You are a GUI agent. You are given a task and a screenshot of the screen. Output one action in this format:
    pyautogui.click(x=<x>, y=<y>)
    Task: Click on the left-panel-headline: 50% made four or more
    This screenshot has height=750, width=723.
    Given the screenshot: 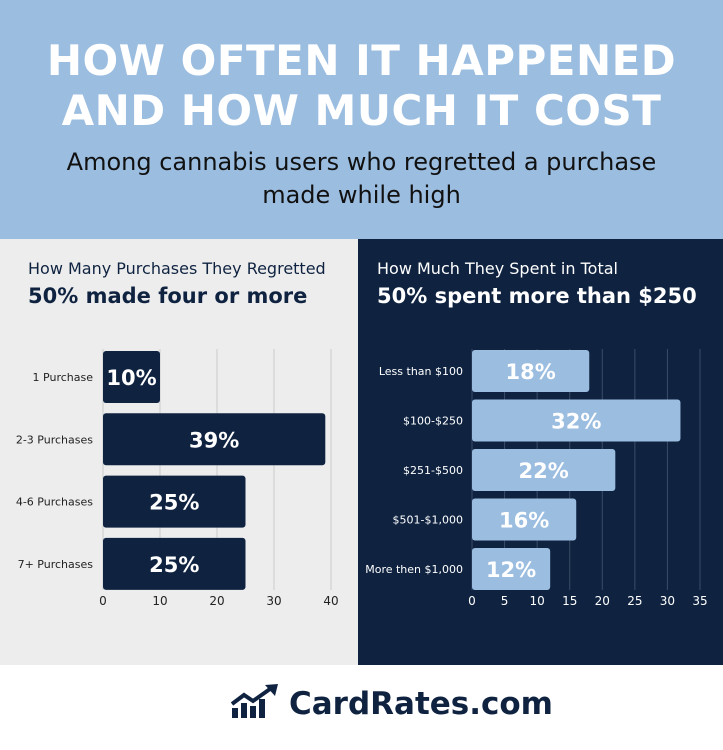 What is the action you would take?
    pyautogui.click(x=168, y=296)
    